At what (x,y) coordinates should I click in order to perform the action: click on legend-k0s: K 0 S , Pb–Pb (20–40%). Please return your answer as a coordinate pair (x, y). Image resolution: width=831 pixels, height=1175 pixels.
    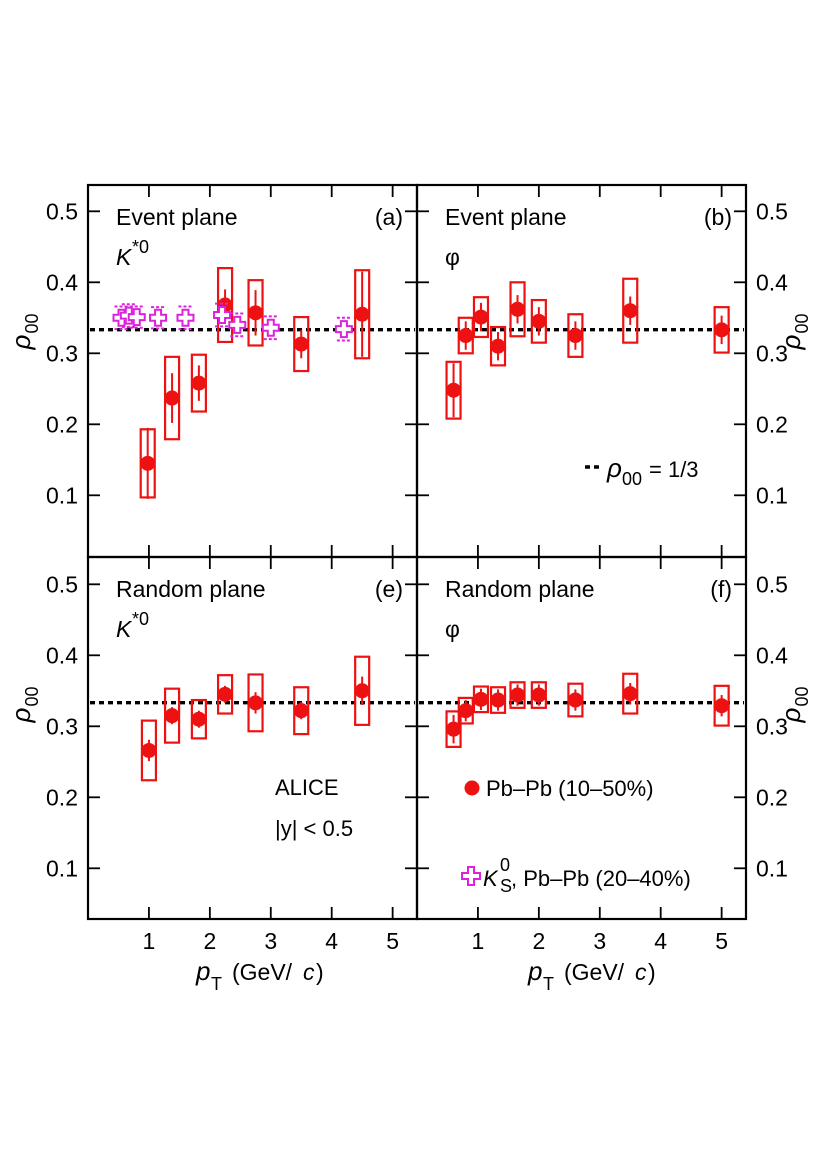
    Looking at the image, I should click on (576, 875).